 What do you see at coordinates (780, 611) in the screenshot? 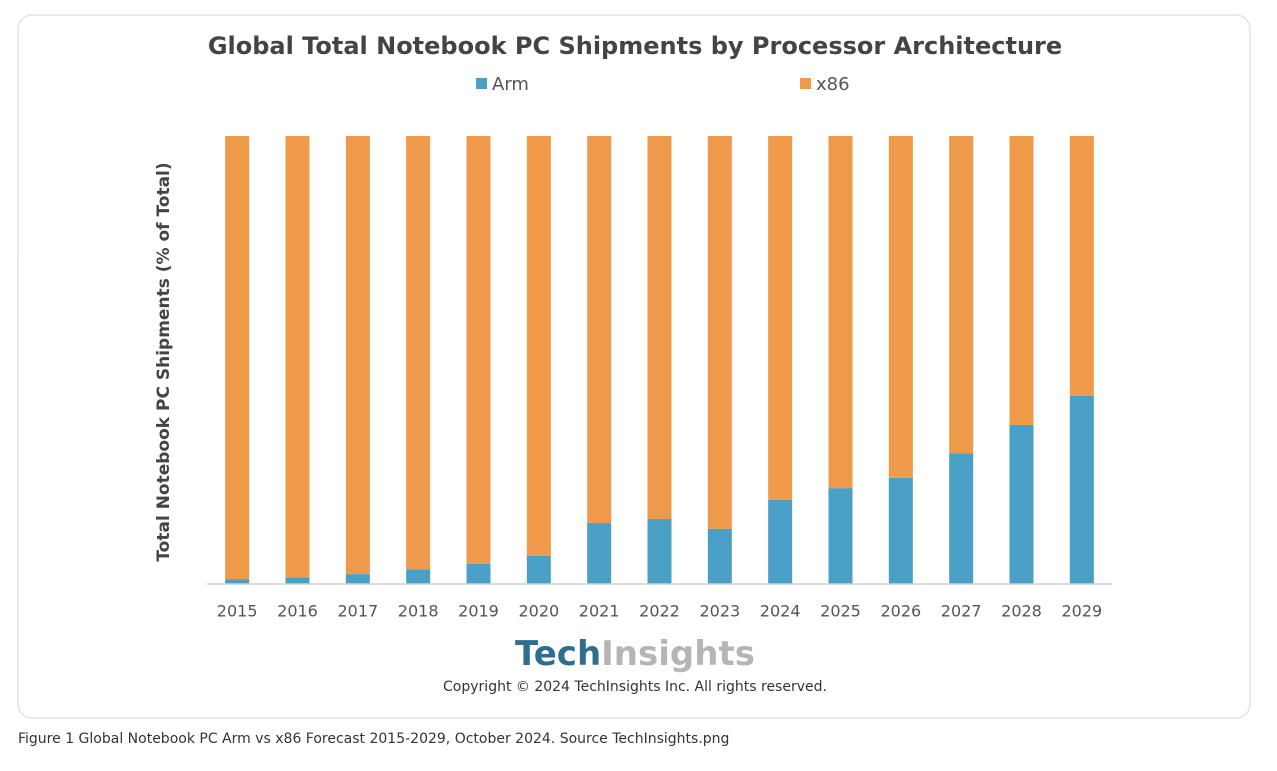
I see `x-tick-label: 2024` at bounding box center [780, 611].